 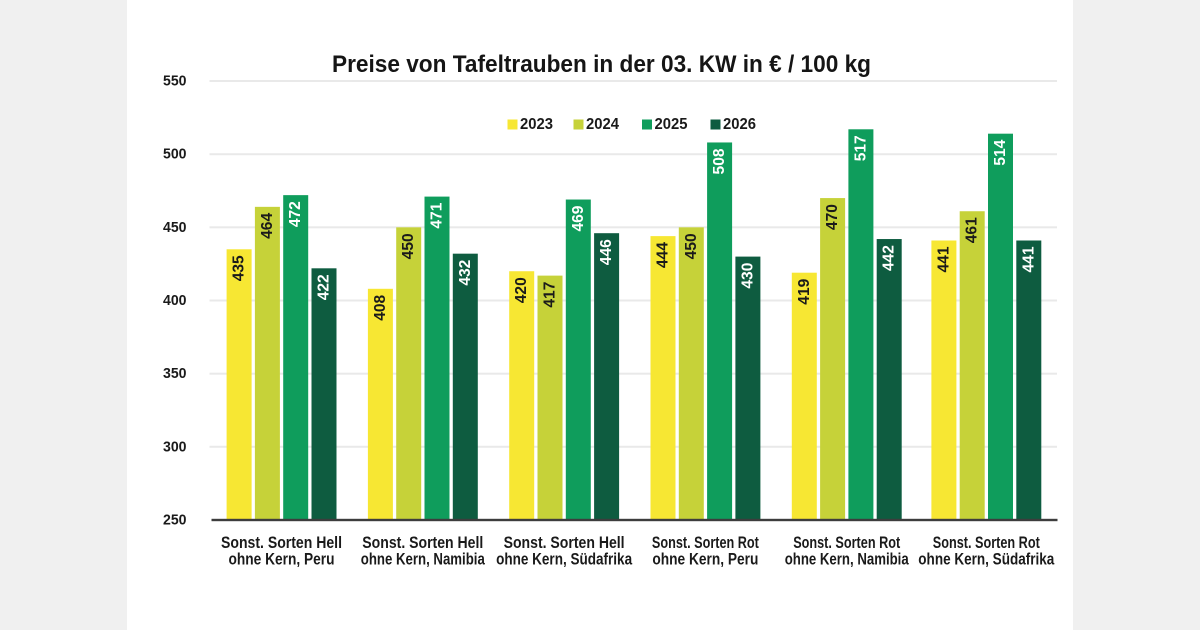 What do you see at coordinates (663, 255) in the screenshot?
I see `svg-text: 444` at bounding box center [663, 255].